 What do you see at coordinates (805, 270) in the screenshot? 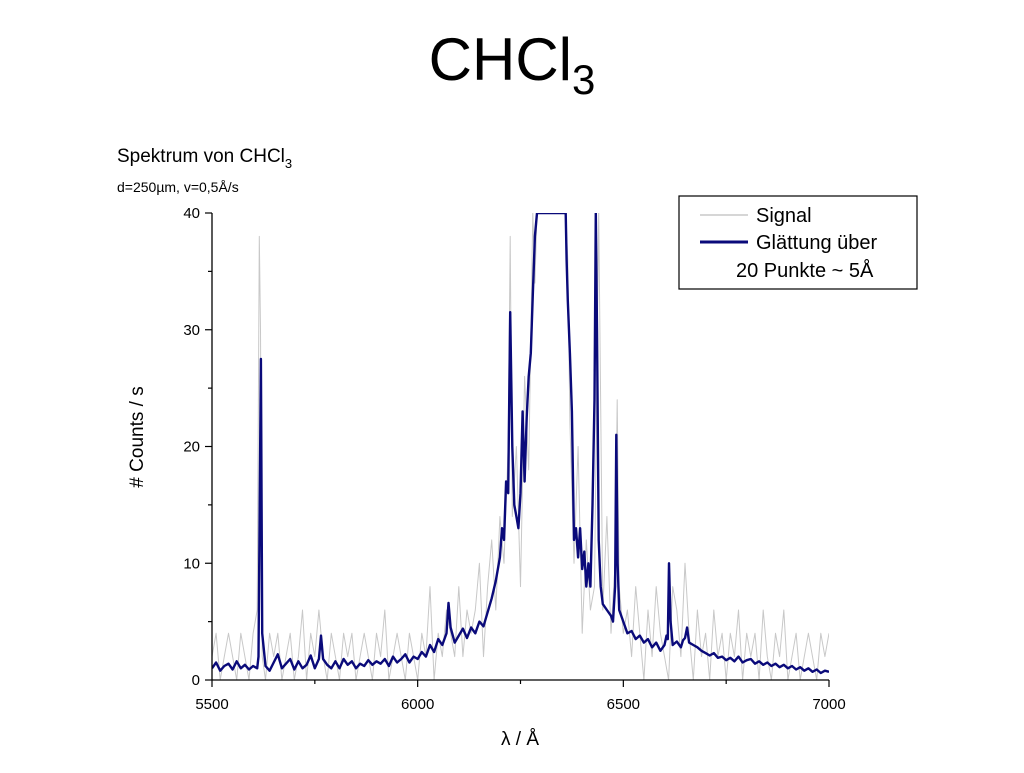
I see `legend-smoothed-label-line2: 20 Punkte ~ 5Å` at bounding box center [805, 270].